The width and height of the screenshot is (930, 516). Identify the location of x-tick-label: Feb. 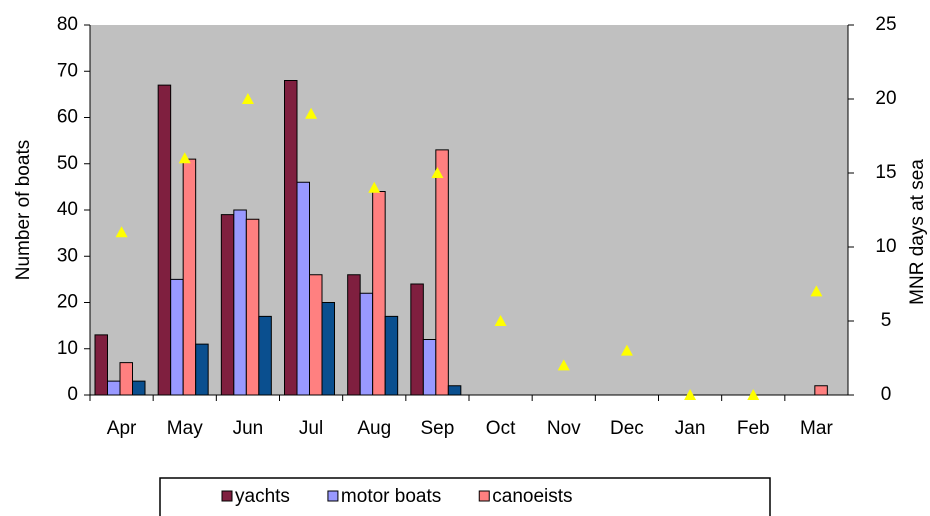
(753, 428).